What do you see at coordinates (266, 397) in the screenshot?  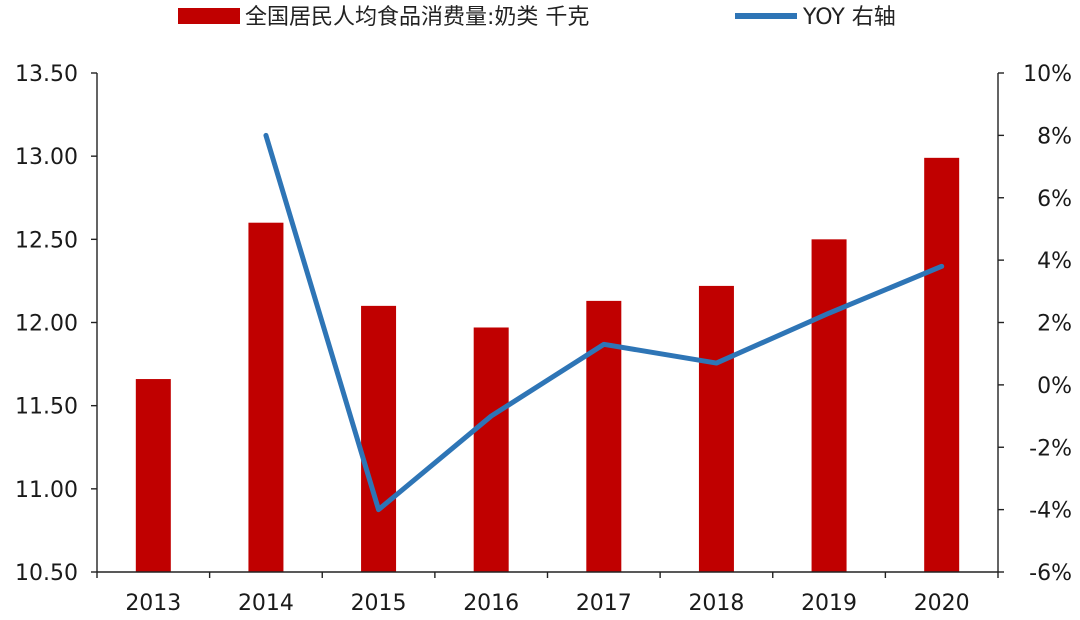 I see `bar-2014` at bounding box center [266, 397].